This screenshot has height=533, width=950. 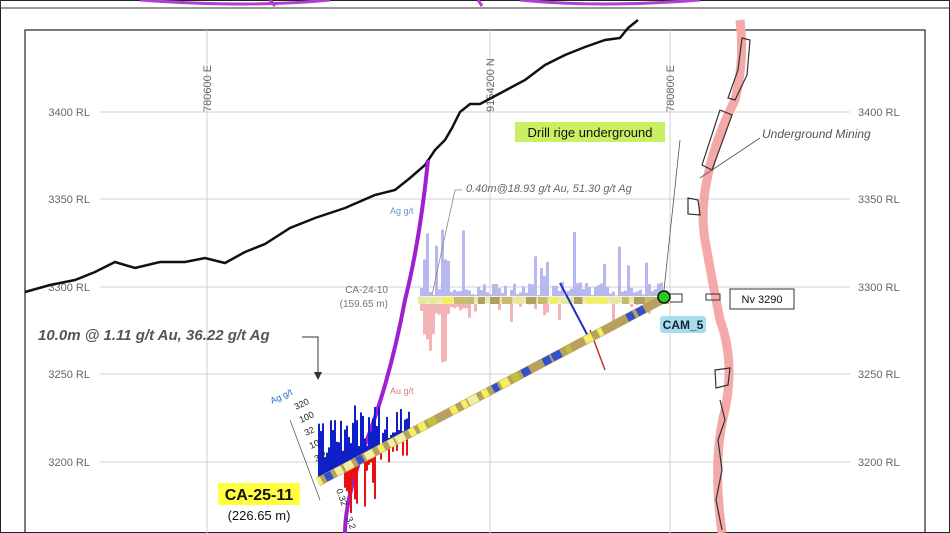 What do you see at coordinates (314, 444) in the screenshot?
I see `tick-label: 10` at bounding box center [314, 444].